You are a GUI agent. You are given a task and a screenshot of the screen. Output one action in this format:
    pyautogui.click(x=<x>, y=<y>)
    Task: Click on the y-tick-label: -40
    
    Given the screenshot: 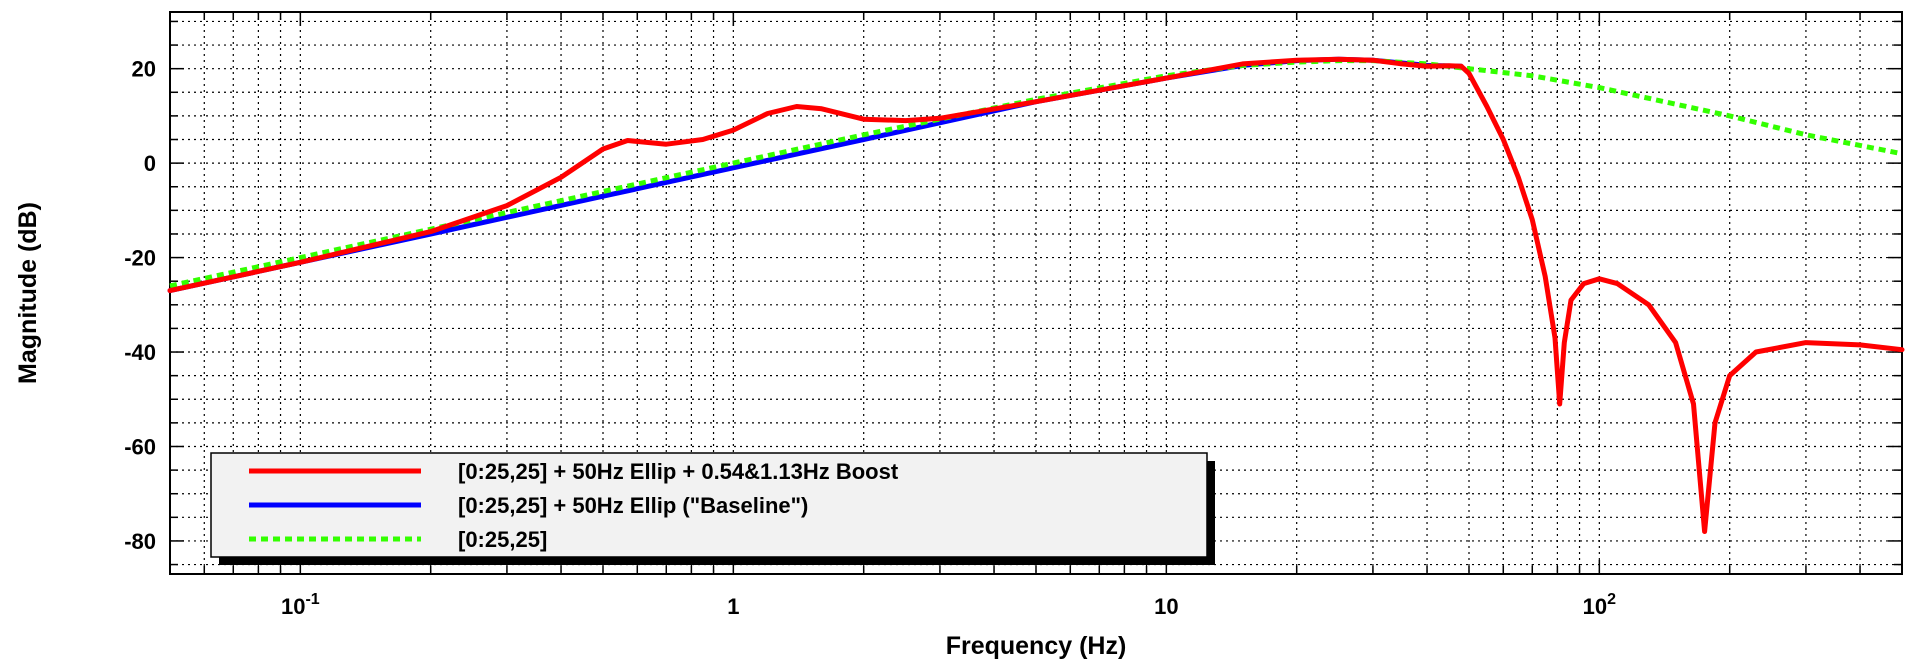 What is the action you would take?
    pyautogui.click(x=140, y=352)
    